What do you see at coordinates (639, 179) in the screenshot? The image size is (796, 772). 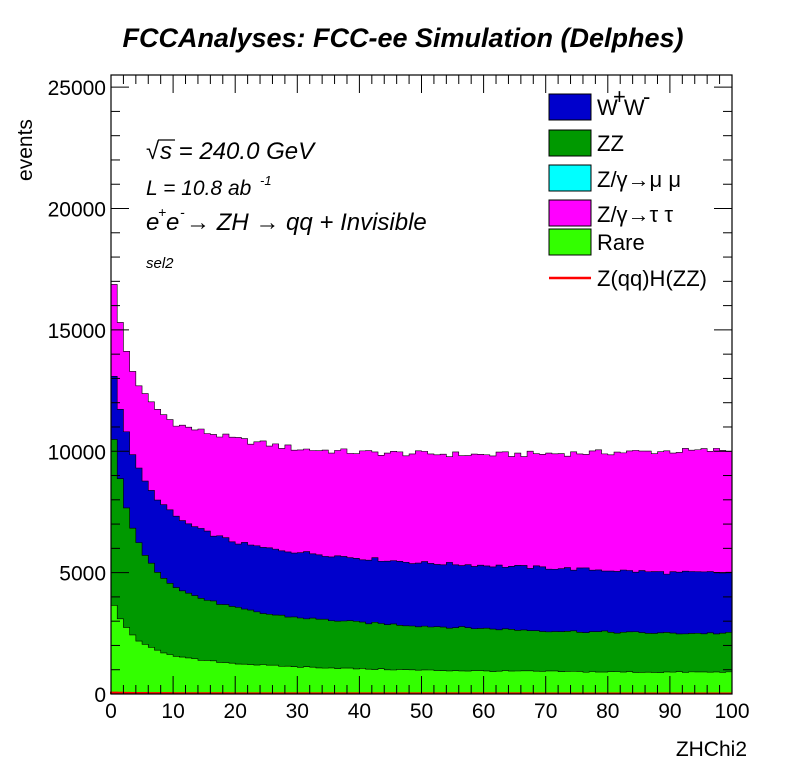 I see `legend-label-zmumu: Z/γ→μ μ` at bounding box center [639, 179].